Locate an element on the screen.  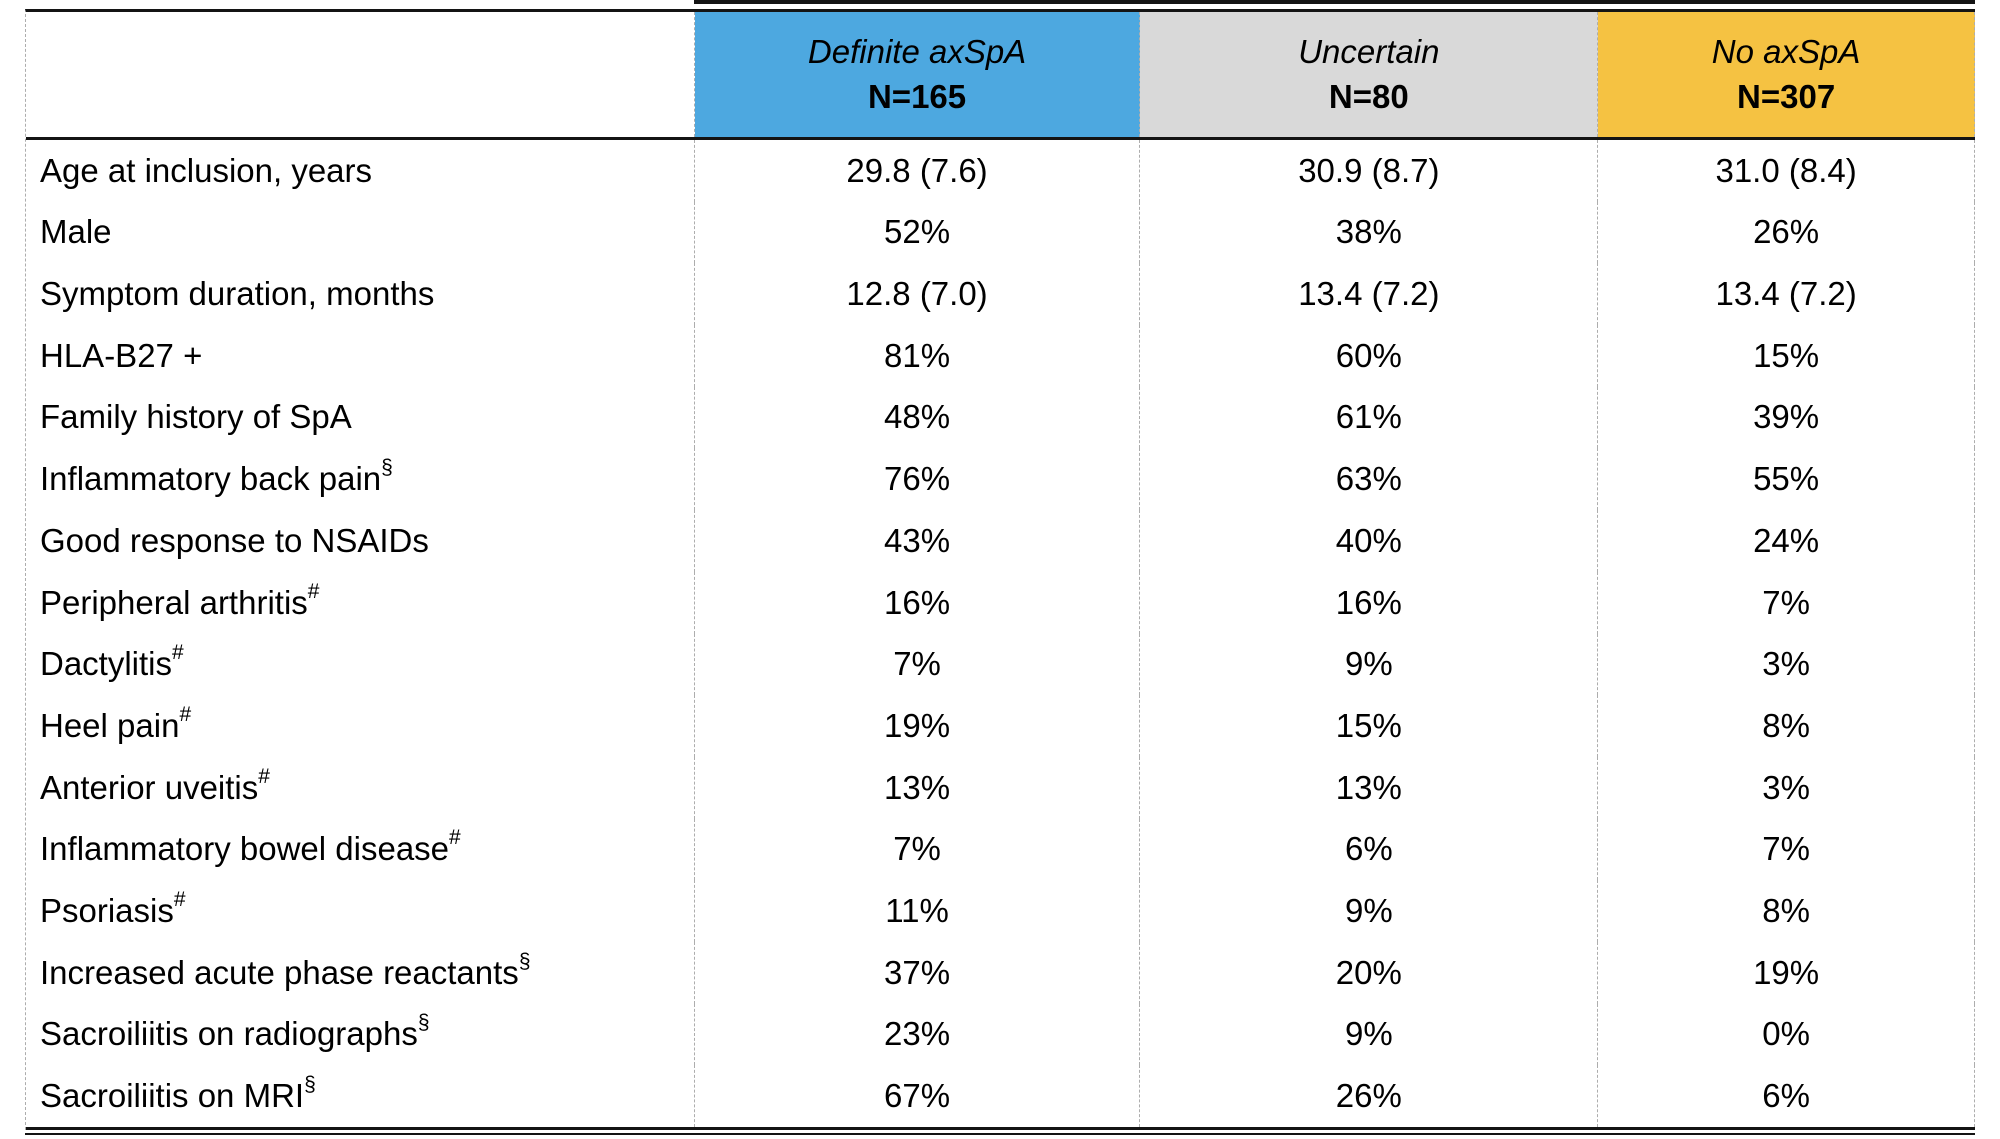
cell-definite-axspa: 29.8 (7.6) is located at coordinates (918, 171).